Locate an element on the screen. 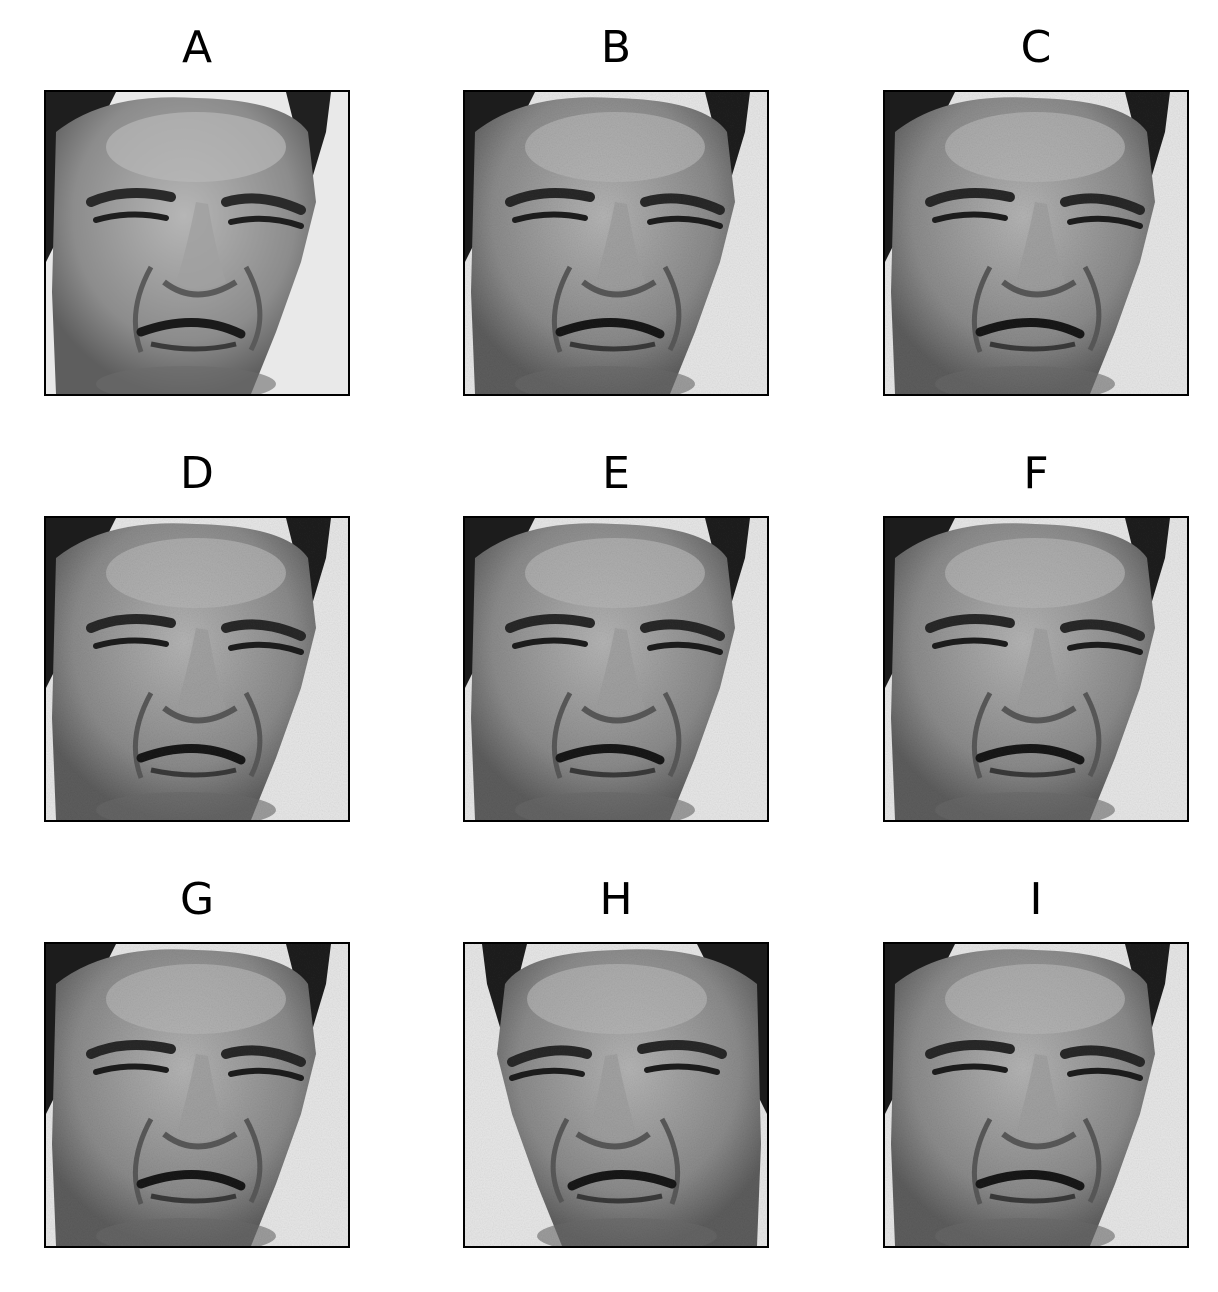  panel-e: E is located at coordinates (616, 624).